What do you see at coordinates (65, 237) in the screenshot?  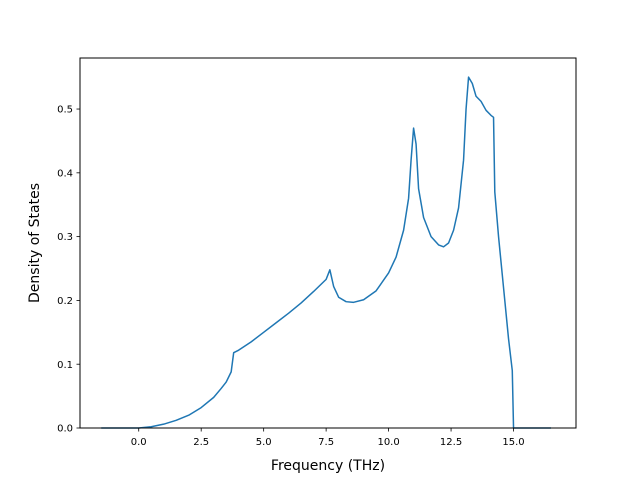 I see `y-tick-label: 0.3` at bounding box center [65, 237].